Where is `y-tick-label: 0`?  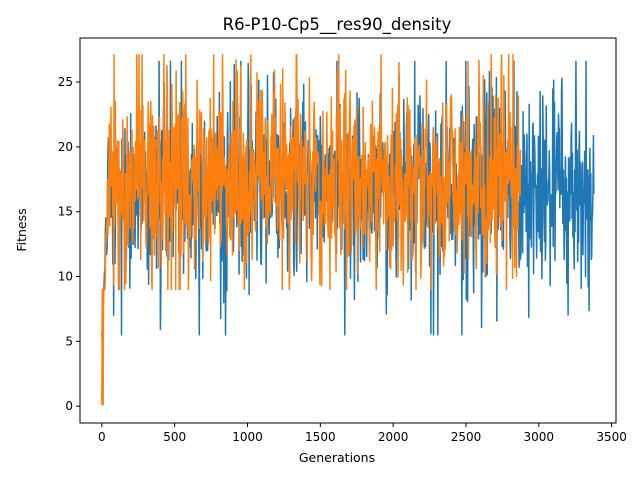 y-tick-label: 0 is located at coordinates (69, 406).